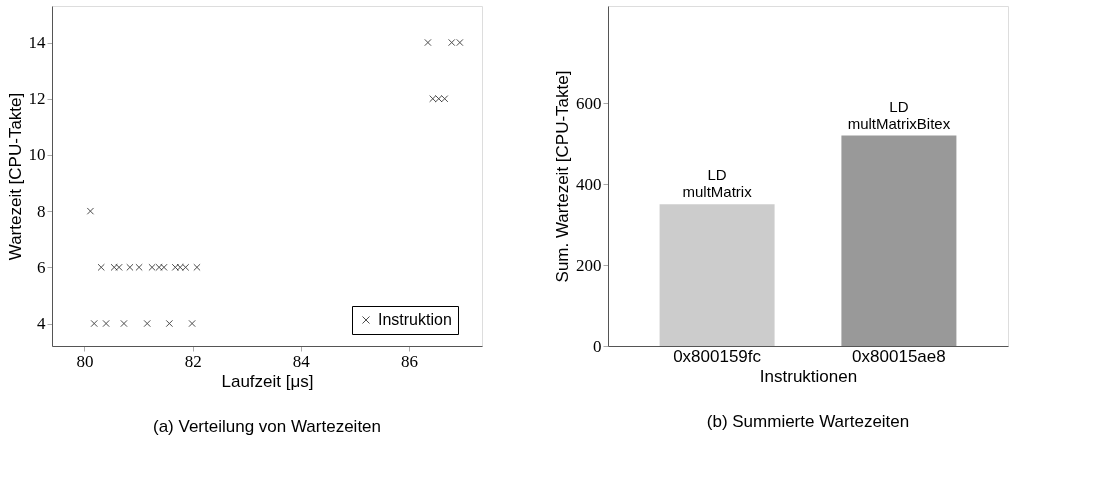 The image size is (1101, 478). What do you see at coordinates (409, 361) in the screenshot?
I see `x-tick-label: 86` at bounding box center [409, 361].